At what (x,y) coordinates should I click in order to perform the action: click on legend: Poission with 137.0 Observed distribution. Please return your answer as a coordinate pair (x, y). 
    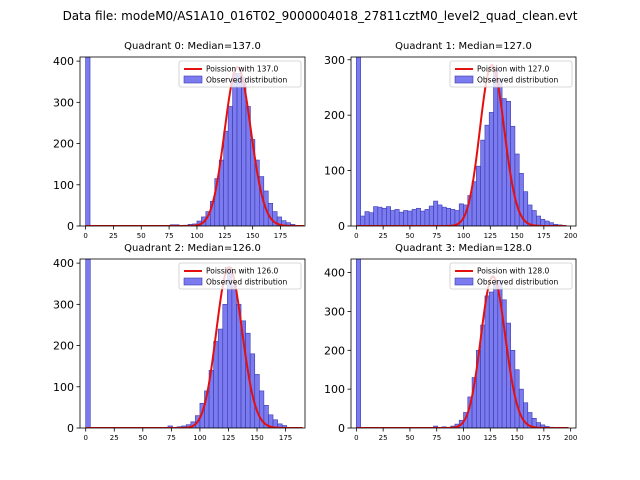
    Looking at the image, I should click on (240, 74).